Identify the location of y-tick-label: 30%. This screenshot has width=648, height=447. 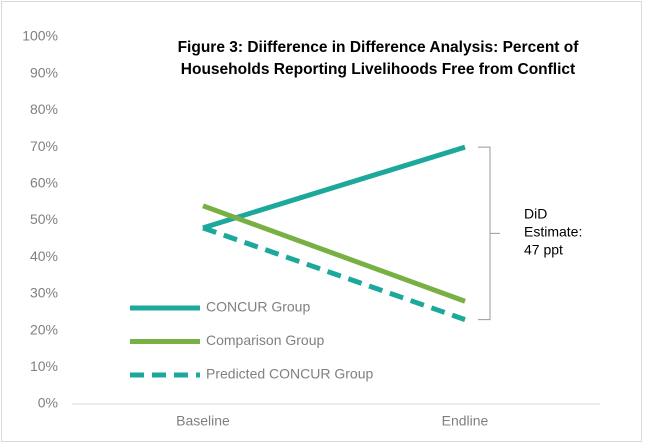
(44, 293).